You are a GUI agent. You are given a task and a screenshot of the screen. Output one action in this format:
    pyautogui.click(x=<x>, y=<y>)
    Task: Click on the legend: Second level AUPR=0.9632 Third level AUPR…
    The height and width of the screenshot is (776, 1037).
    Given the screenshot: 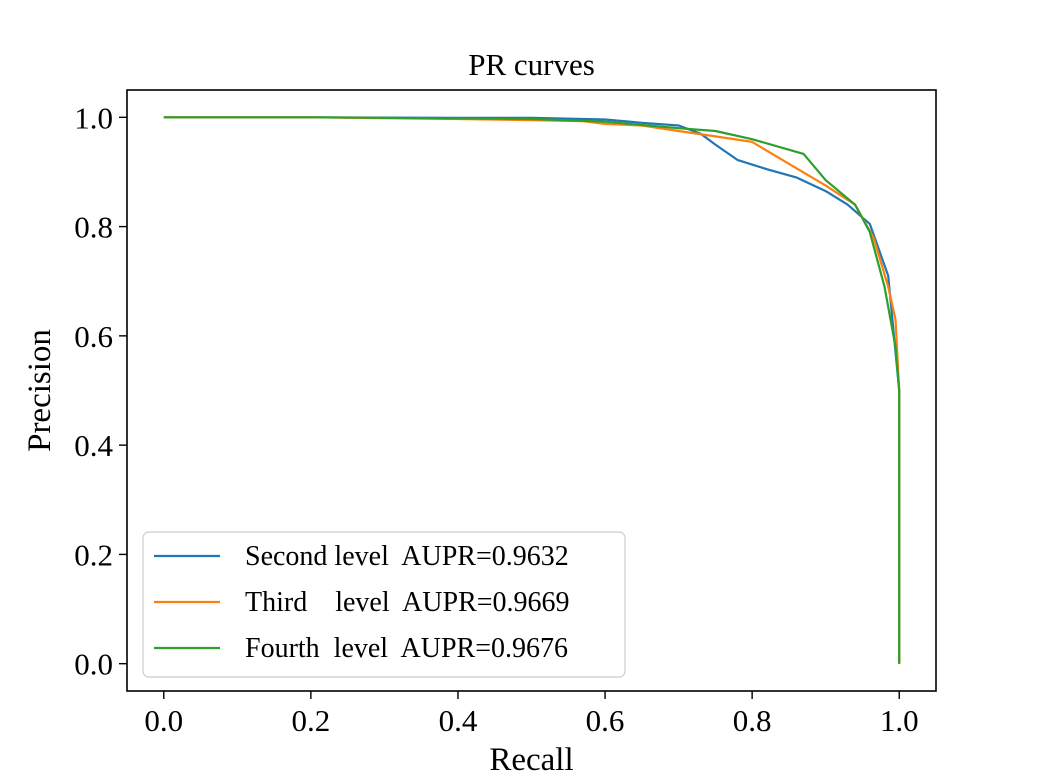 What is the action you would take?
    pyautogui.click(x=384, y=604)
    